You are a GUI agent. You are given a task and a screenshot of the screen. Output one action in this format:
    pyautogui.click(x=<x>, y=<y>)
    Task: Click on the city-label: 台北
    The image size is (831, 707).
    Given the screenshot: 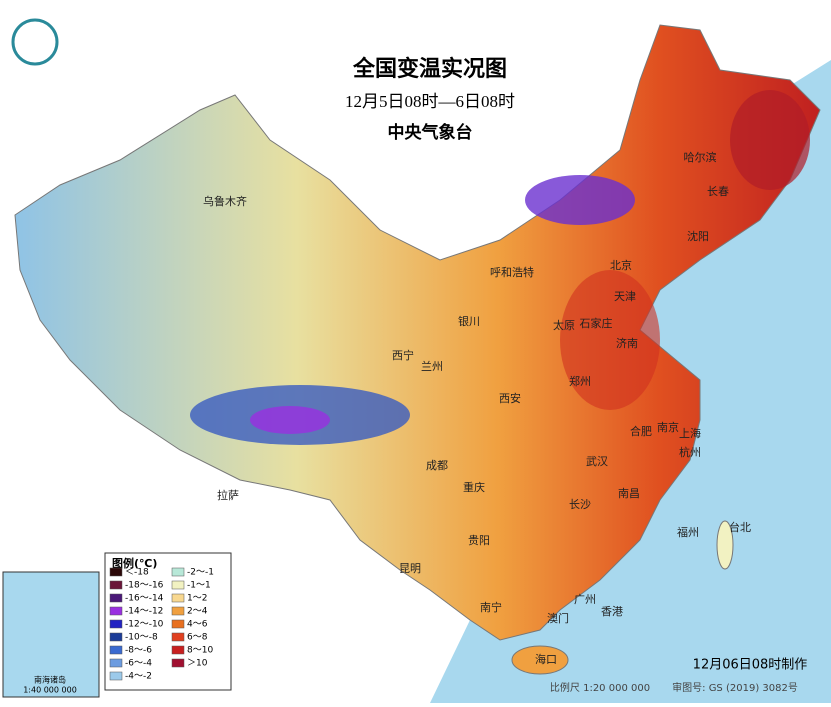 What is the action you would take?
    pyautogui.click(x=740, y=527)
    